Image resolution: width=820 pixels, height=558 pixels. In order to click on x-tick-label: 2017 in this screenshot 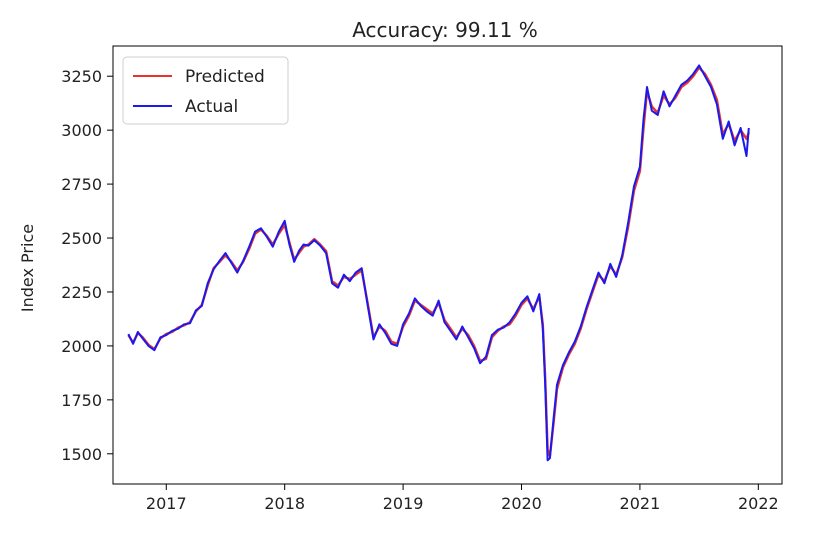, I will do `click(166, 503)`.